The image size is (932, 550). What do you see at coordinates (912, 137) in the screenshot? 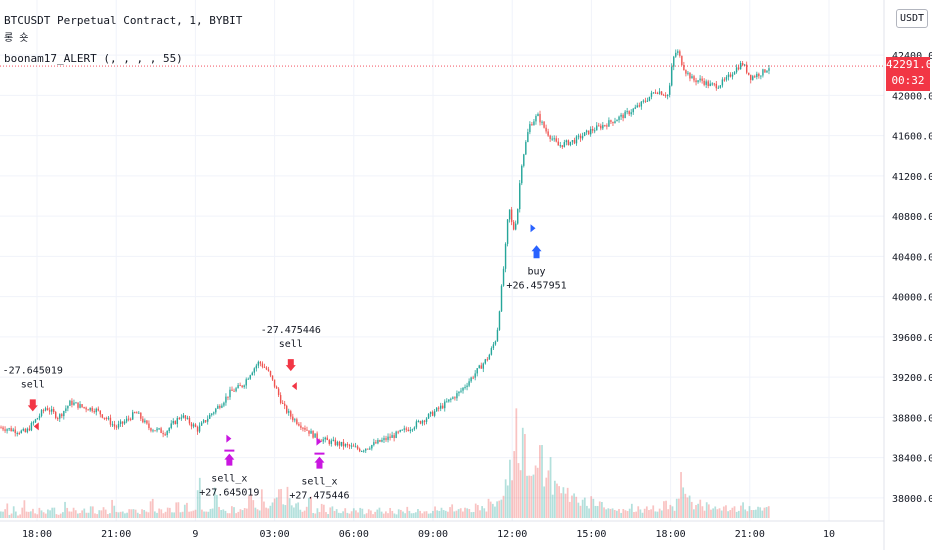
I see `price-tick-label: 41600.0` at bounding box center [912, 137].